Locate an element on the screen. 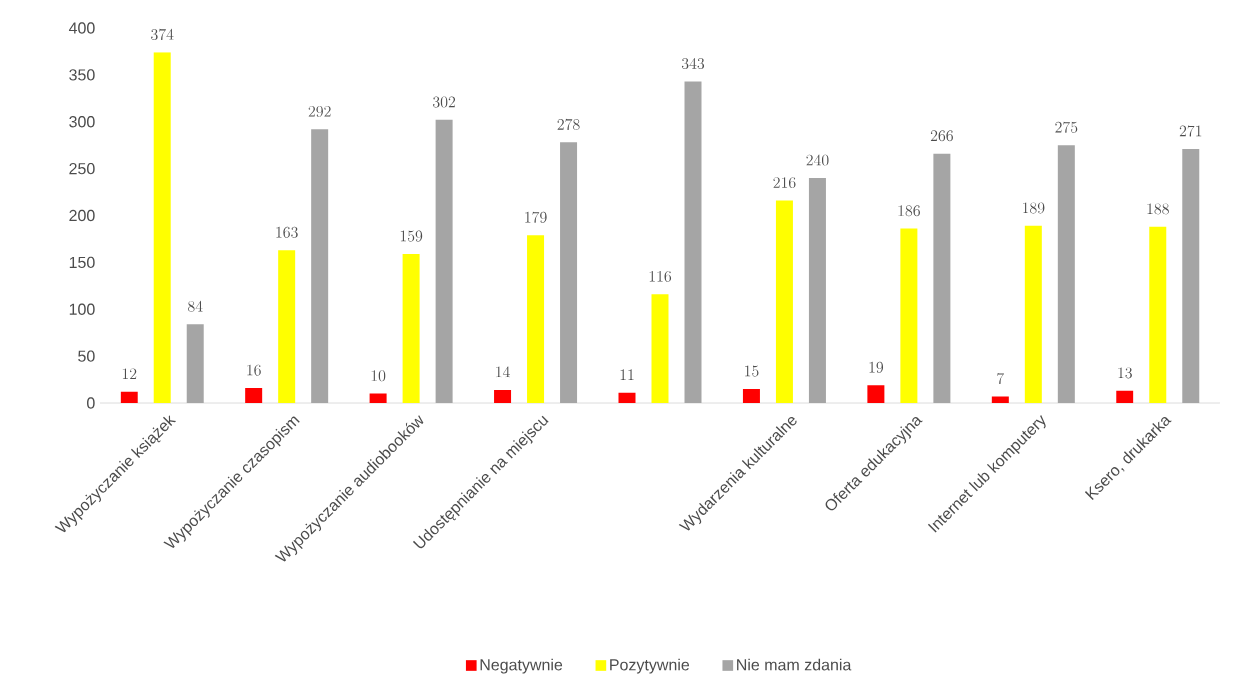 The height and width of the screenshot is (679, 1236). y-tick-label: 400 is located at coordinates (81, 28).